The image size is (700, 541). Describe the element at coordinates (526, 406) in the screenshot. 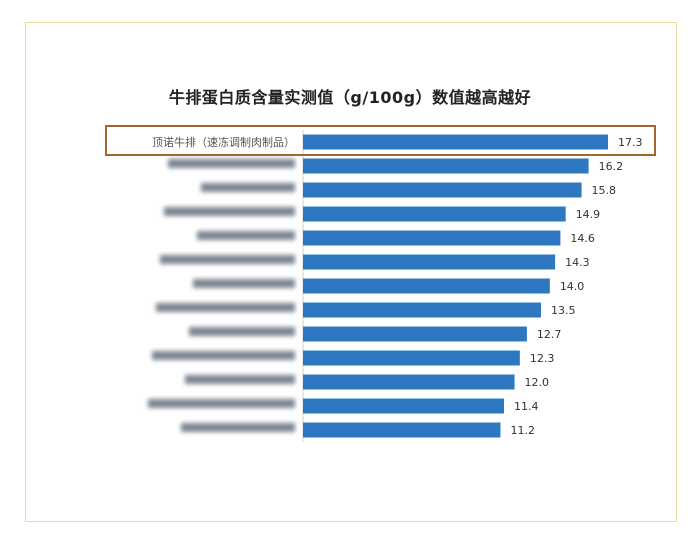

I see `data-label: 11.4` at that location.